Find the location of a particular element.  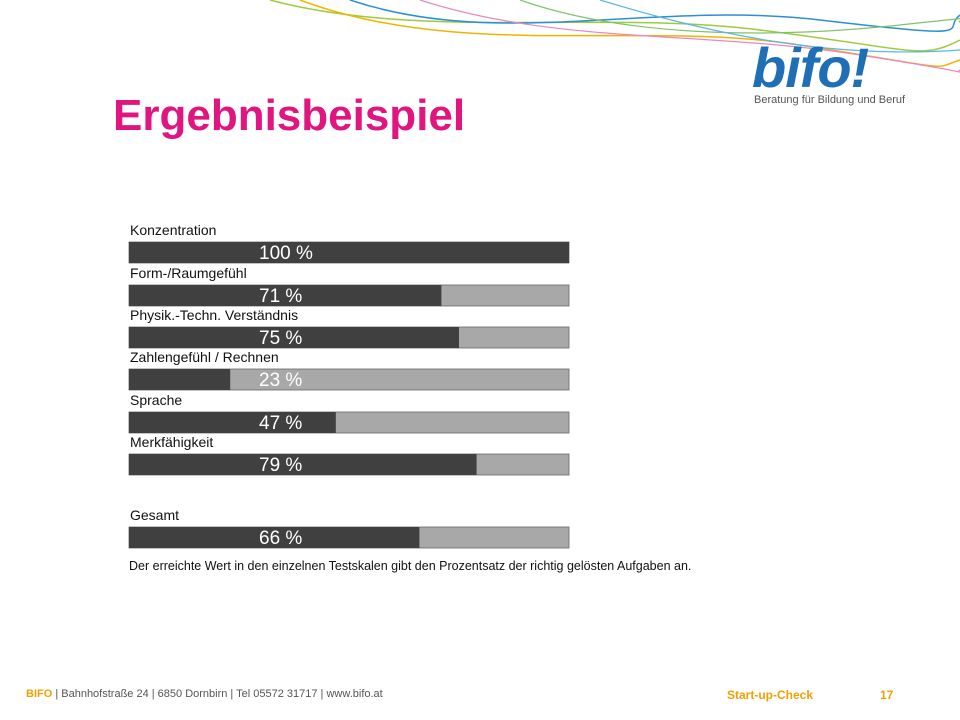

category-label: Form-/Raumgefühl is located at coordinates (188, 273).